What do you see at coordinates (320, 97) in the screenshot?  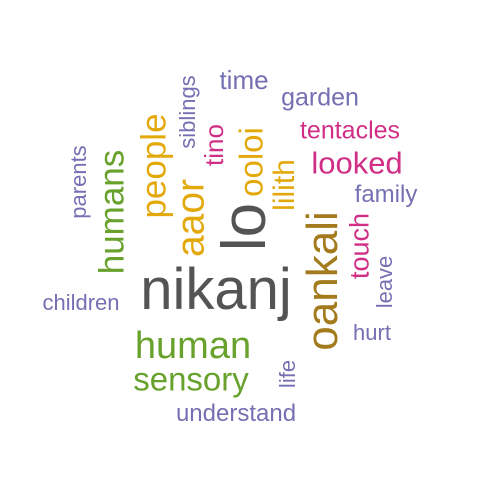 I see `word-garden: garden` at bounding box center [320, 97].